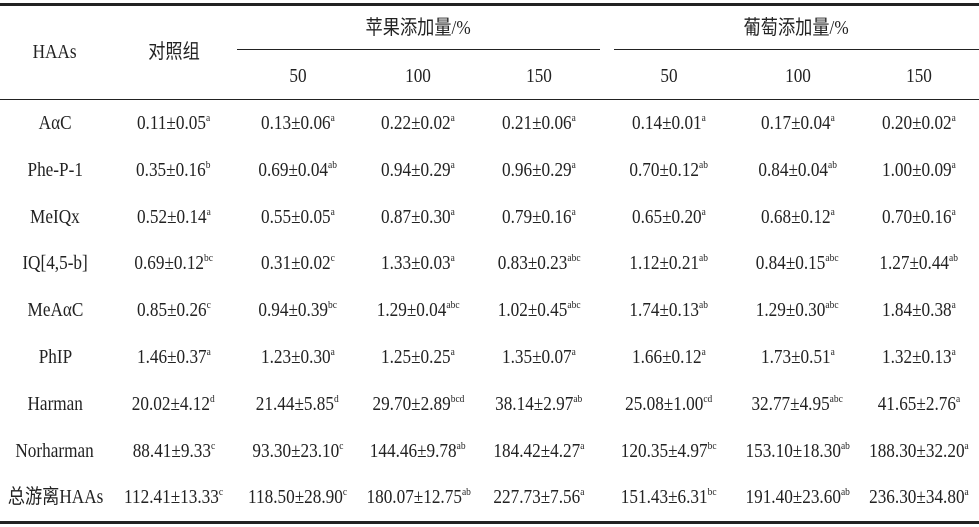  Describe the element at coordinates (537, 357) in the screenshot. I see `cell-text: 1.35±0.07` at that location.